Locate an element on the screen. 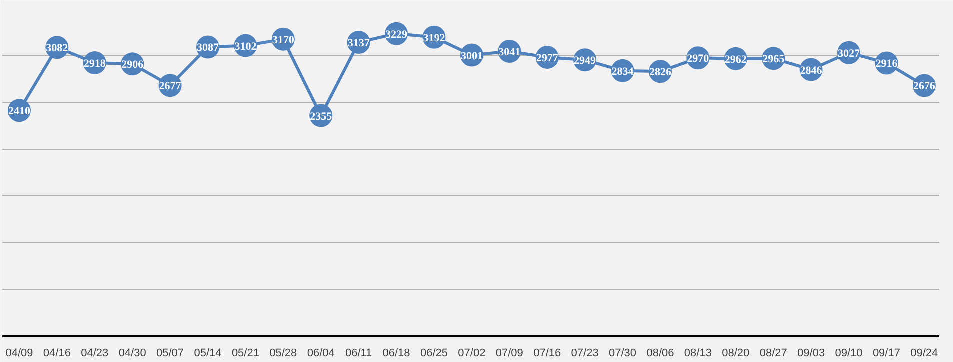 This screenshot has width=953, height=362. x-tick-label: 09/17 is located at coordinates (886, 354).